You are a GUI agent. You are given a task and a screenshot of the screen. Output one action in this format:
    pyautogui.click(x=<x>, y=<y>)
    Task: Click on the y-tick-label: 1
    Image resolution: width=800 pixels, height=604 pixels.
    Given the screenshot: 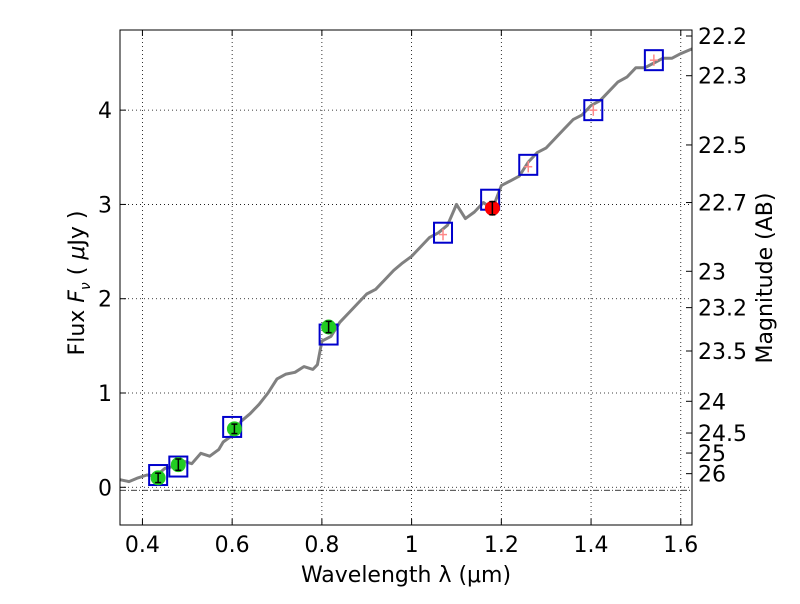 What is the action you would take?
    pyautogui.click(x=105, y=394)
    